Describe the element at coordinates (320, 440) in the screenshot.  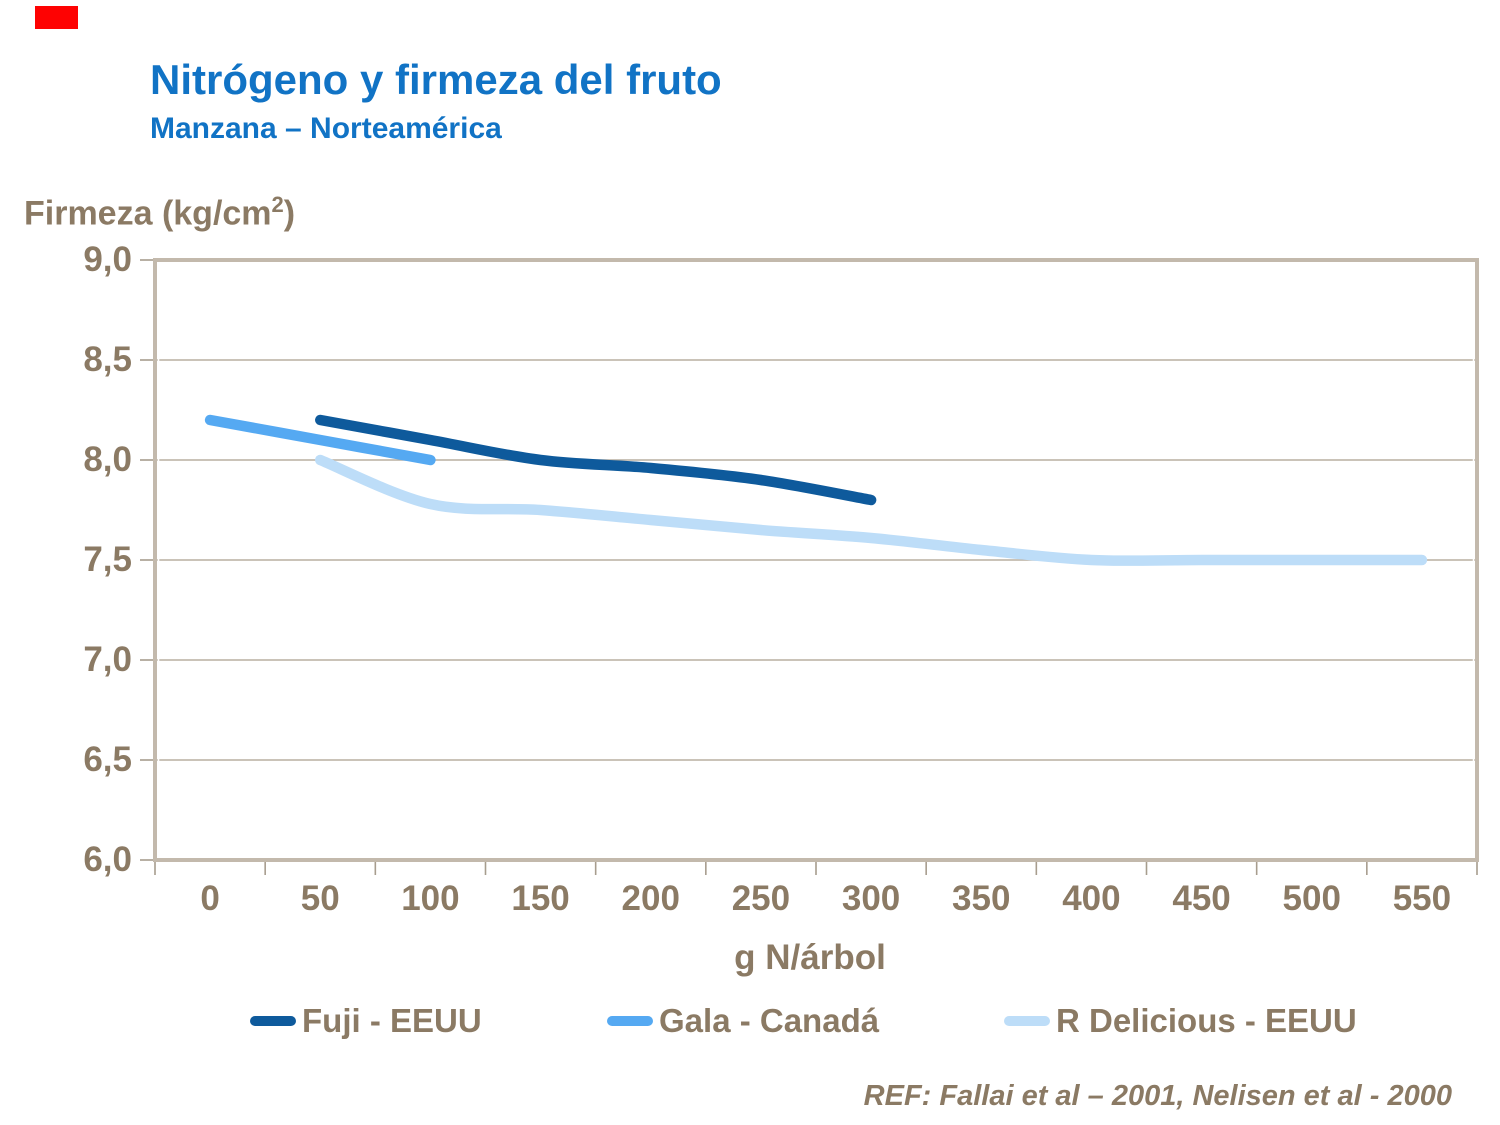
I see `series-line-gala-canad-` at that location.